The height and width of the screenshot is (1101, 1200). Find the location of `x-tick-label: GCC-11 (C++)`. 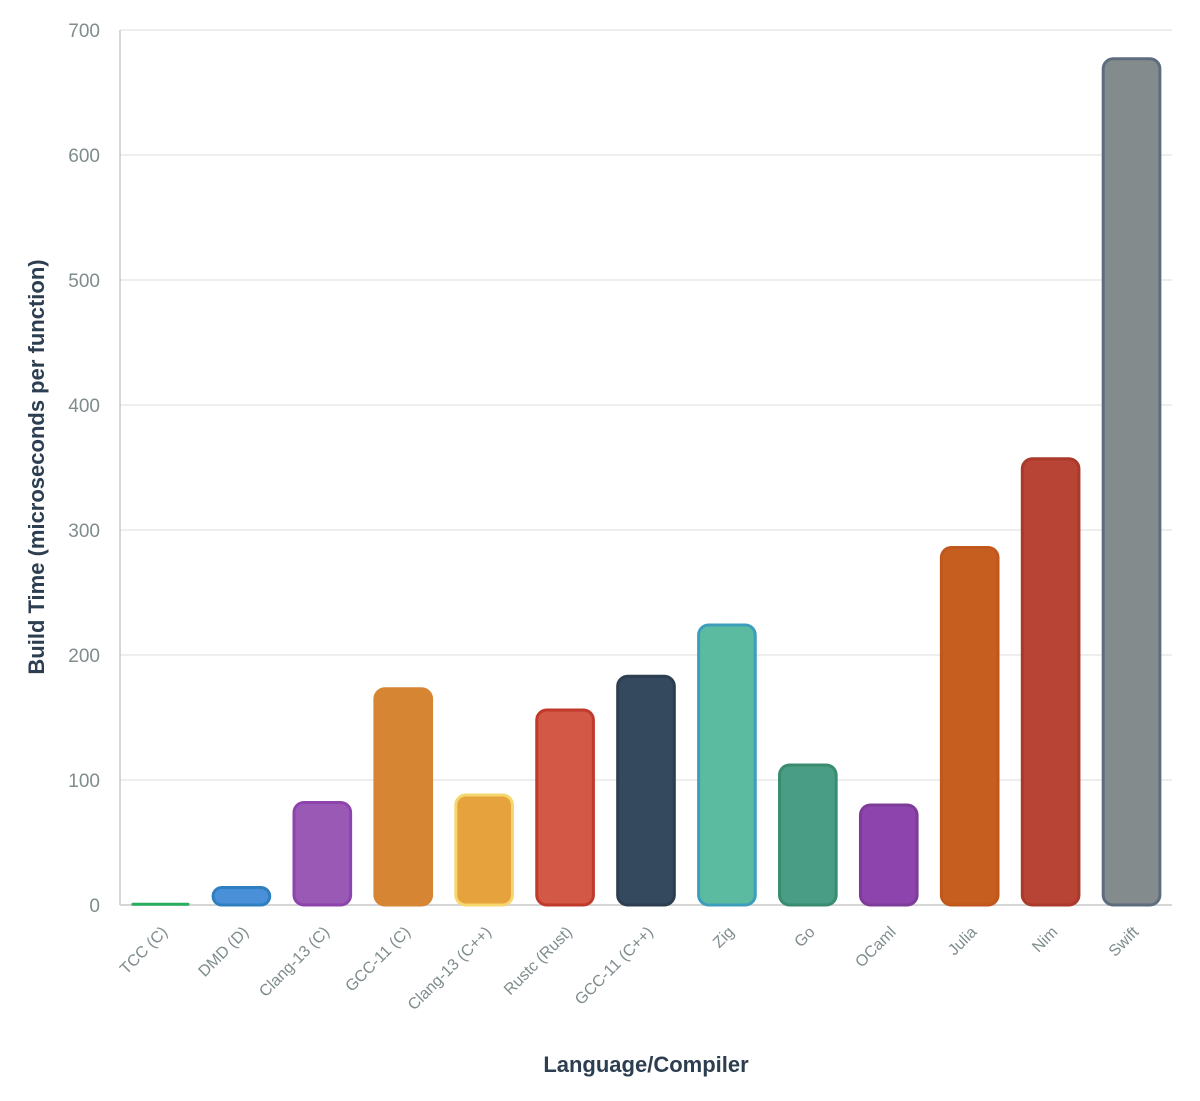

x-tick-label: GCC-11 (C++) is located at coordinates (614, 966).